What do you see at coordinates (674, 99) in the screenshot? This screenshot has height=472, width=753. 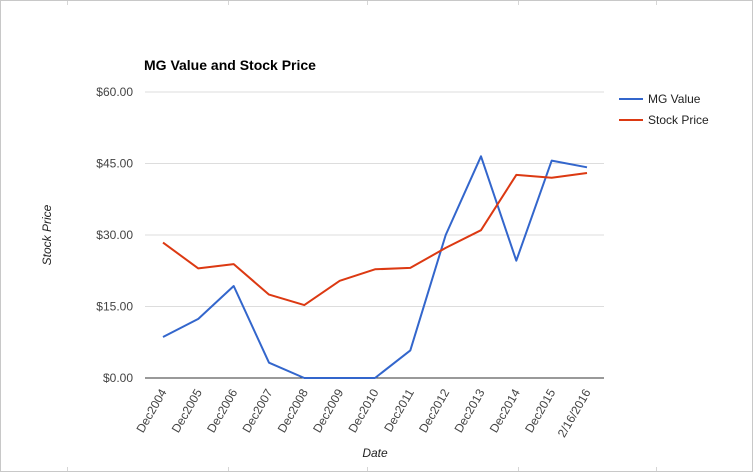 I see `legend-label: MG Value` at bounding box center [674, 99].